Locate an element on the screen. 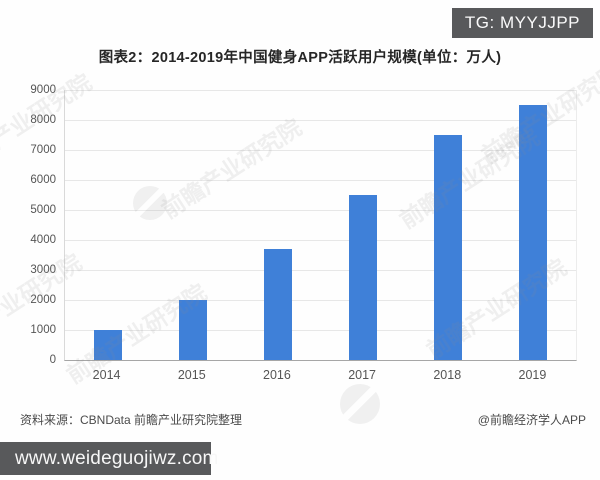 The height and width of the screenshot is (480, 600). y-tick-label: 6000 is located at coordinates (43, 180).